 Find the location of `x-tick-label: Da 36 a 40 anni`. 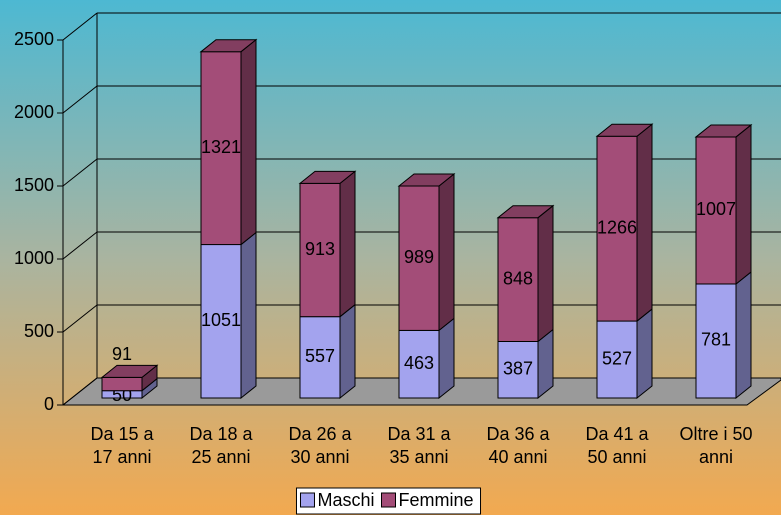

x-tick-label: Da 36 a 40 anni is located at coordinates (518, 445).